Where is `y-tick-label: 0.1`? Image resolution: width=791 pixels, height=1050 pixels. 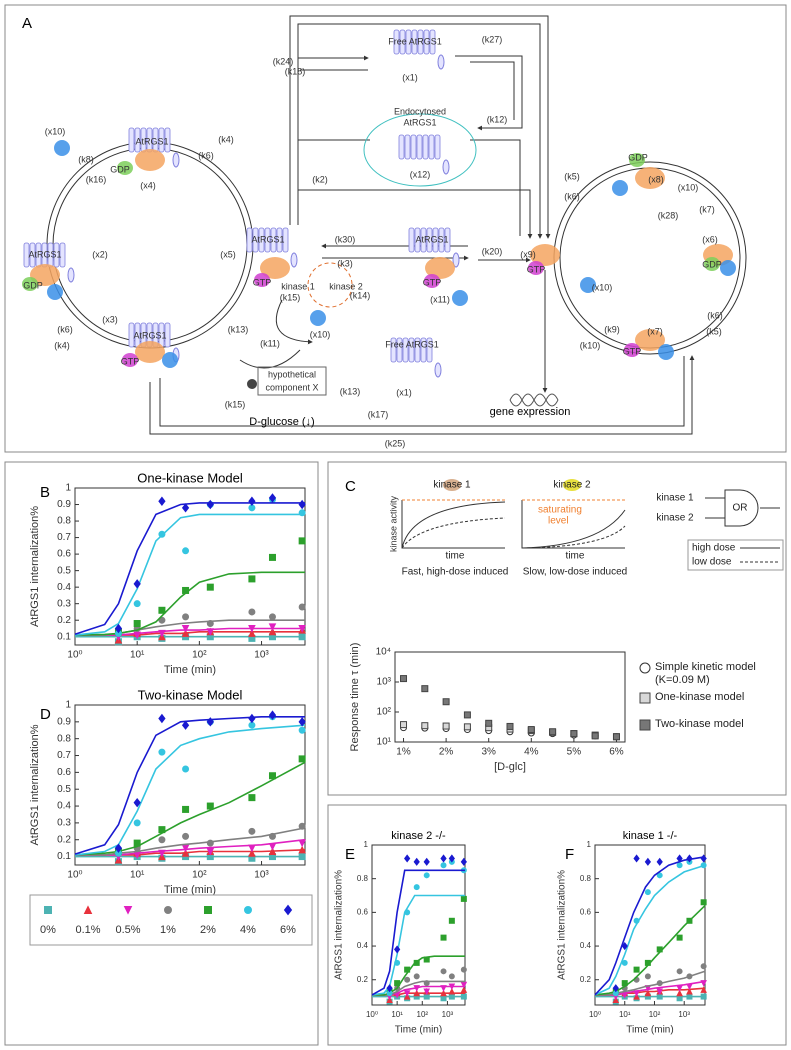 y-tick-label: 0.1 is located at coordinates (64, 636).